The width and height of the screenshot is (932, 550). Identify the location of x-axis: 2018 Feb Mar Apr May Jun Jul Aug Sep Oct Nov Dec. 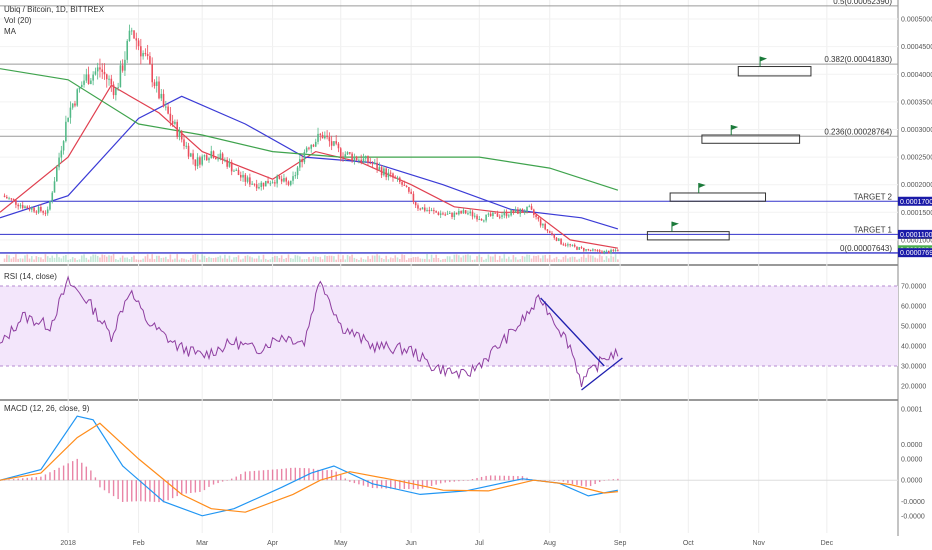
(446, 543).